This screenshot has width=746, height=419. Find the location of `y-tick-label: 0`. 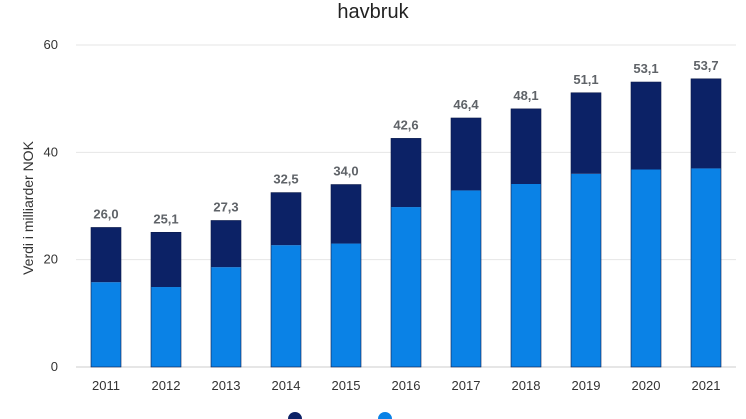

y-tick-label: 0 is located at coordinates (54, 366).